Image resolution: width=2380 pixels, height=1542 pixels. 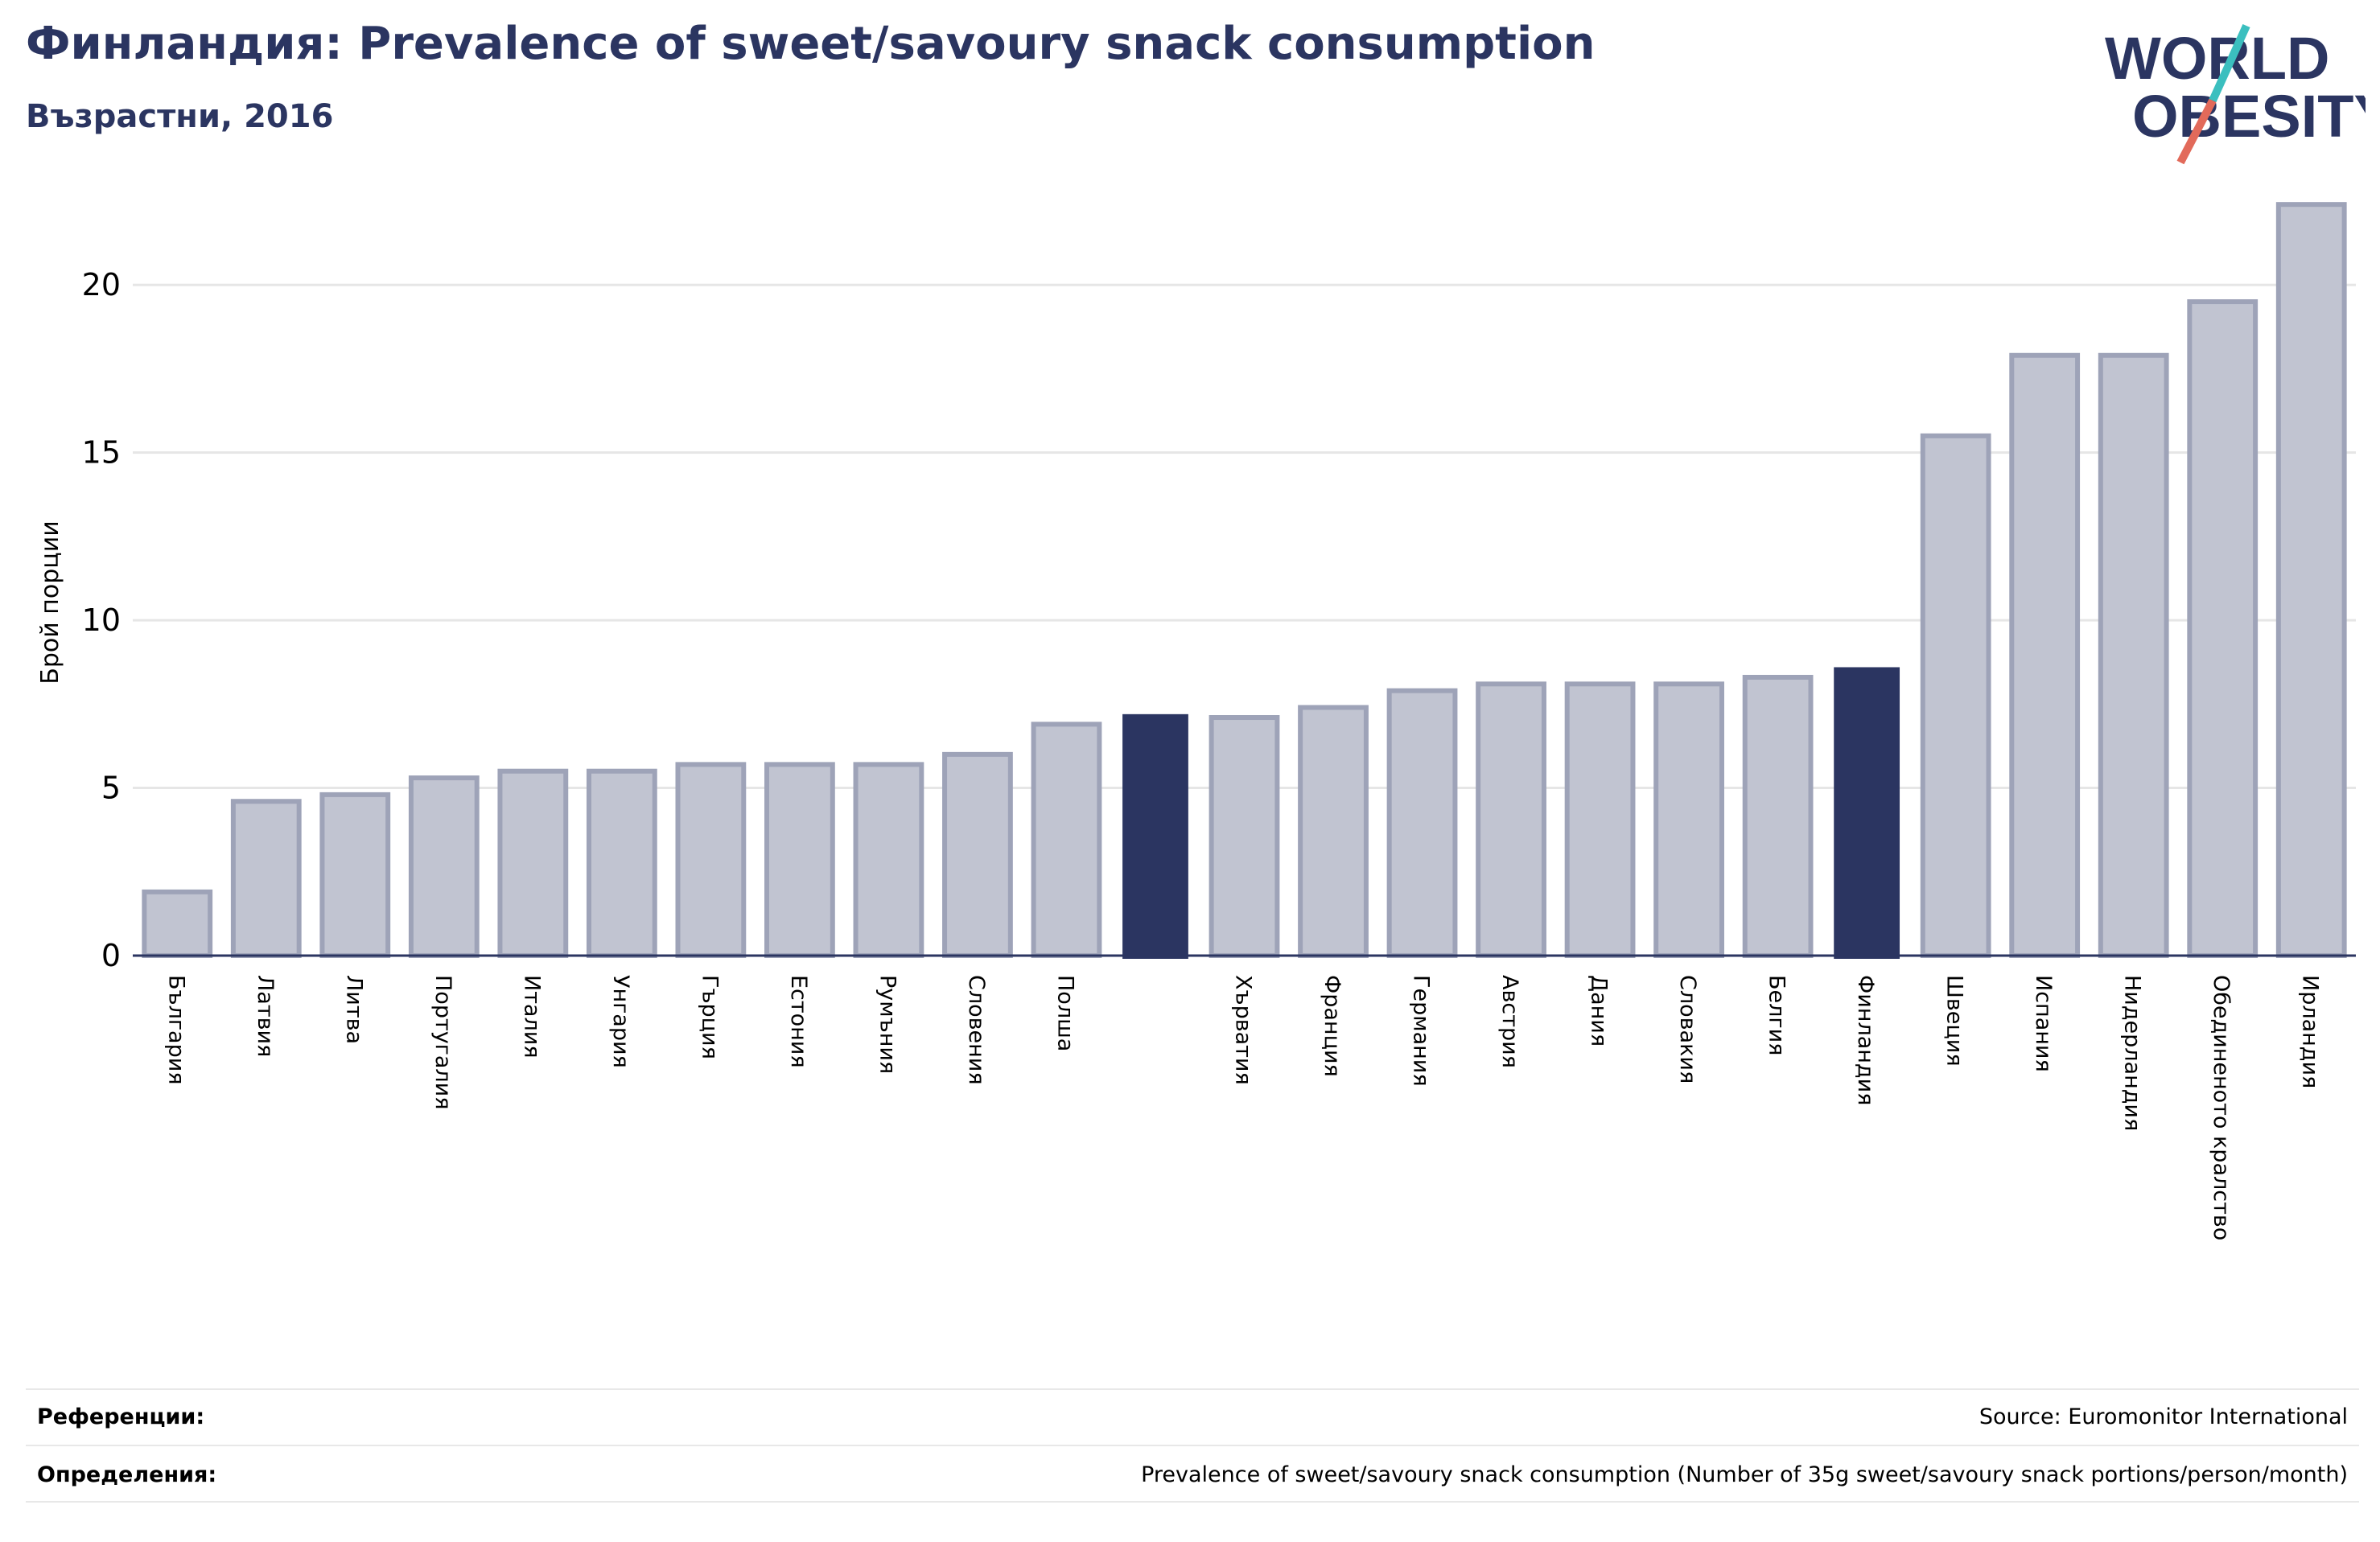 What do you see at coordinates (101, 453) in the screenshot?
I see `y-tick-label: 15` at bounding box center [101, 453].